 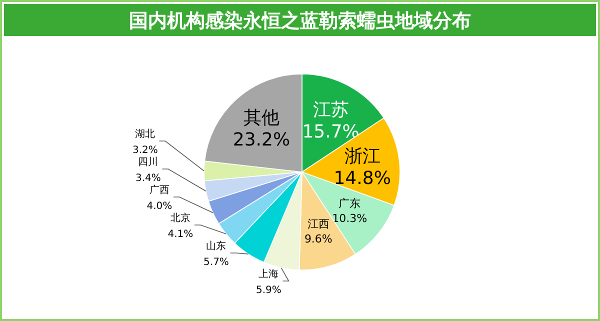 I want to click on slice-label: 四川, so click(x=148, y=162).